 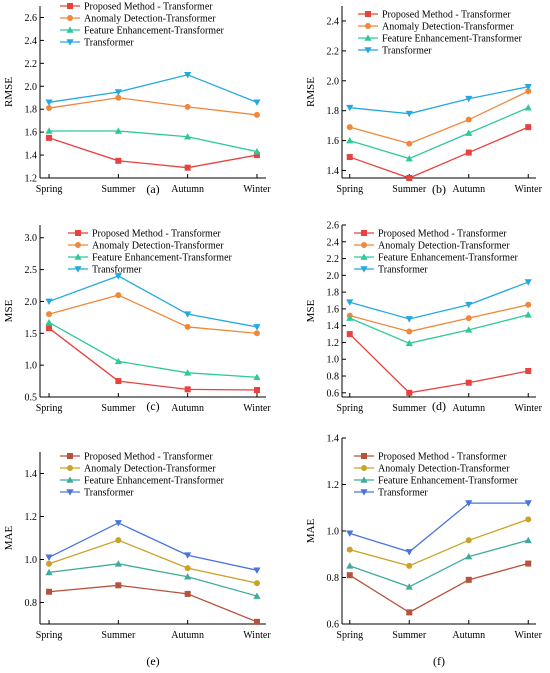 I want to click on y-axis-label: MAE, so click(x=311, y=531).